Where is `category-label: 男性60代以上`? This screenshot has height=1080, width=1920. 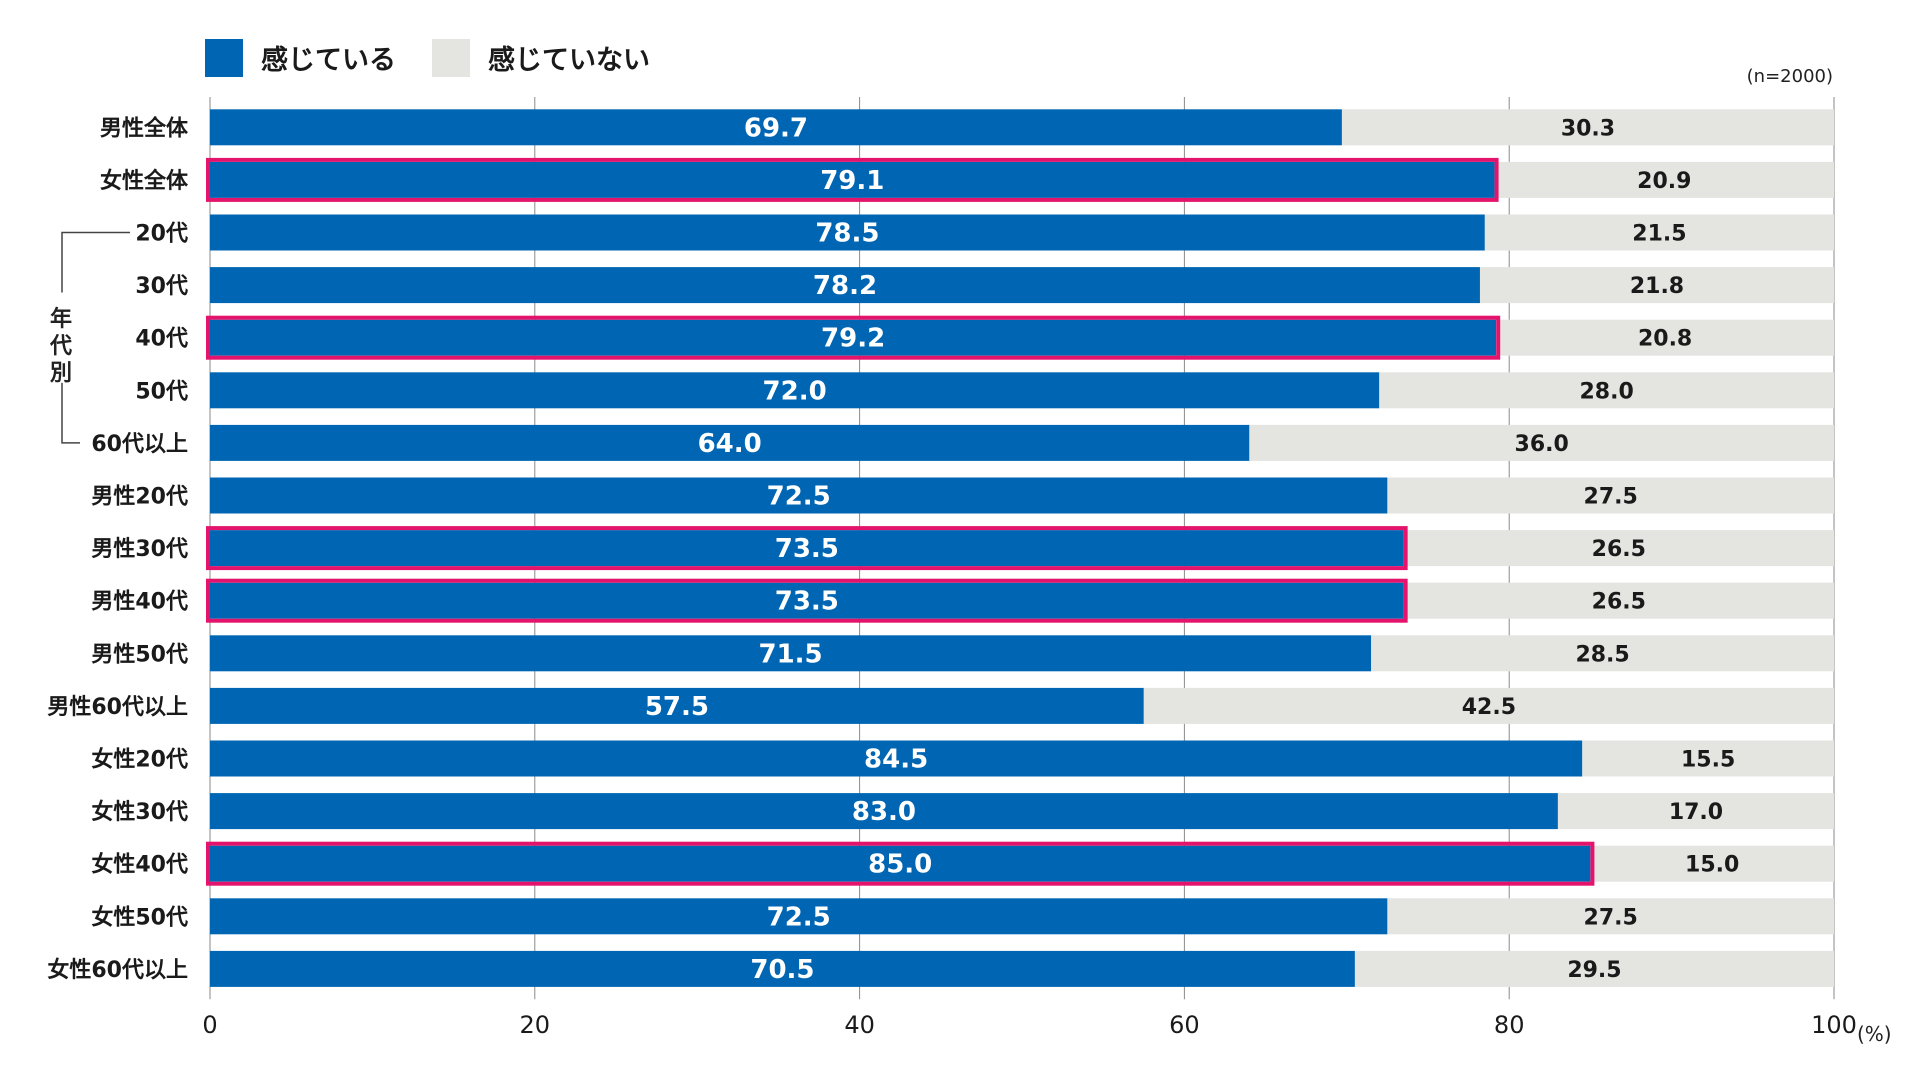
category-label: 男性60代以上 is located at coordinates (117, 707).